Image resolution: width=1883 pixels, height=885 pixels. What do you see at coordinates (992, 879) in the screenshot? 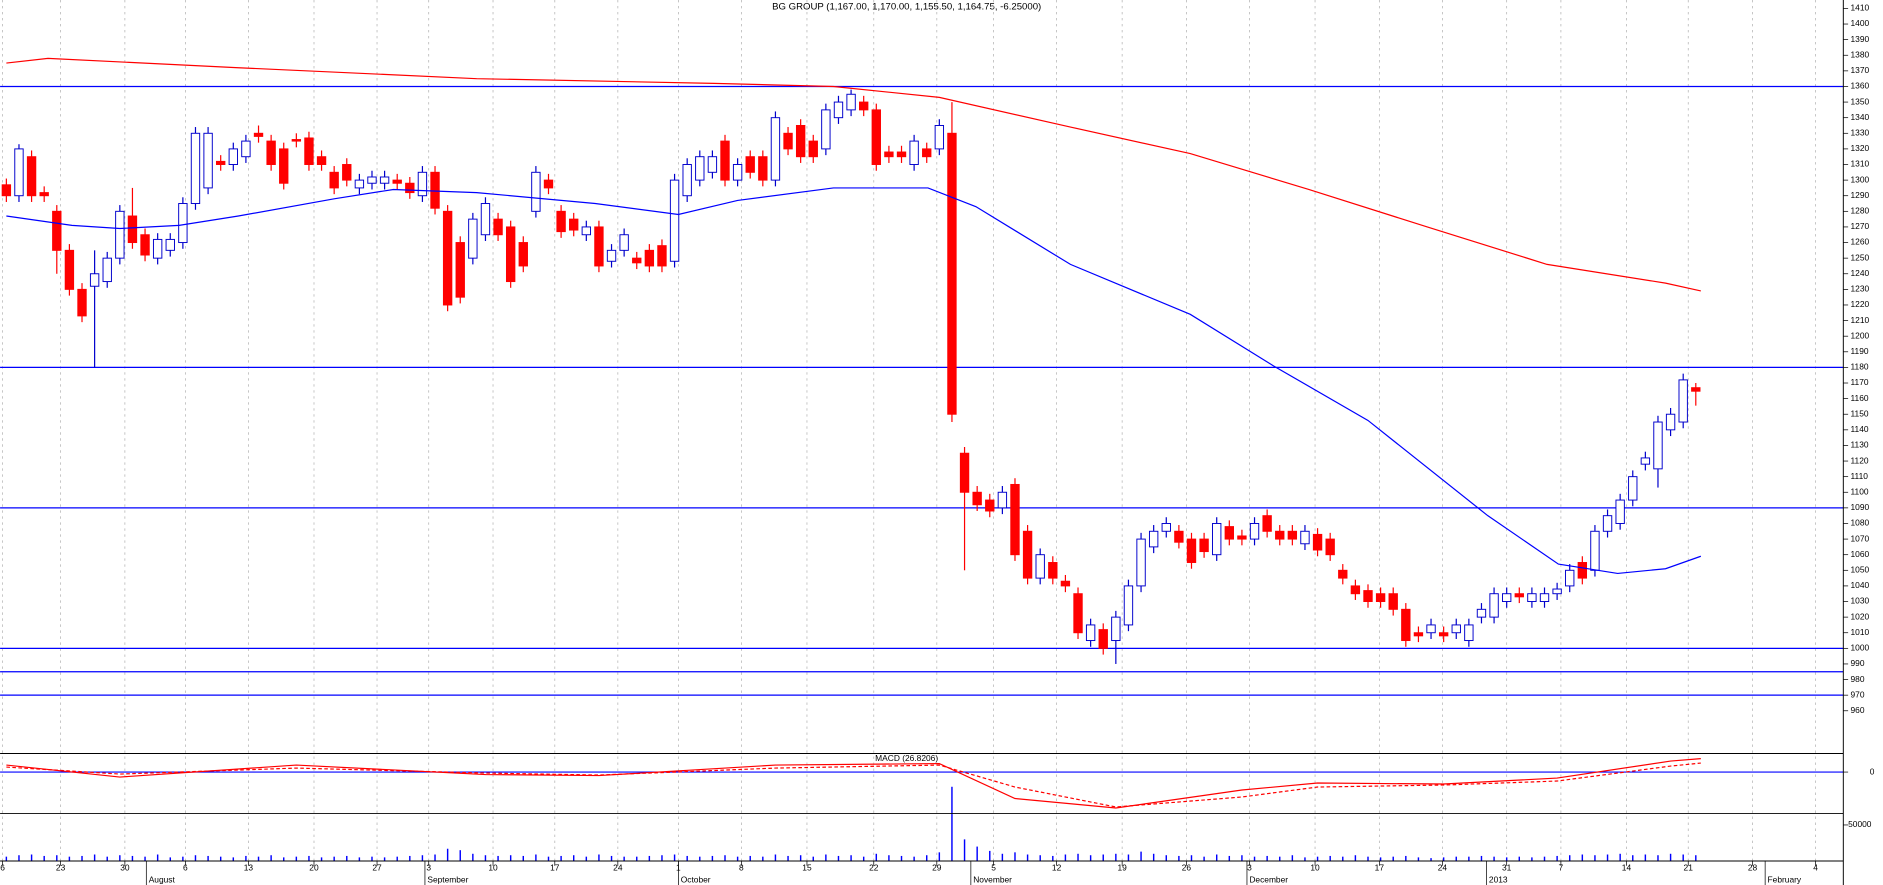
I see `month-label: November` at bounding box center [992, 879].